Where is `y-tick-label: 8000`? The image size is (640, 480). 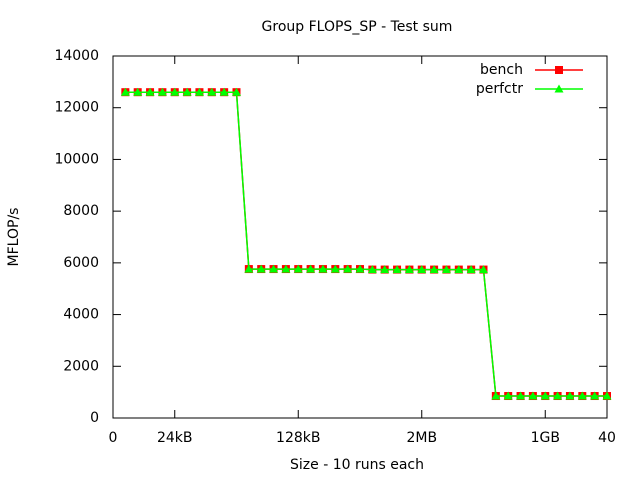
y-tick-label: 8000 is located at coordinates (81, 211).